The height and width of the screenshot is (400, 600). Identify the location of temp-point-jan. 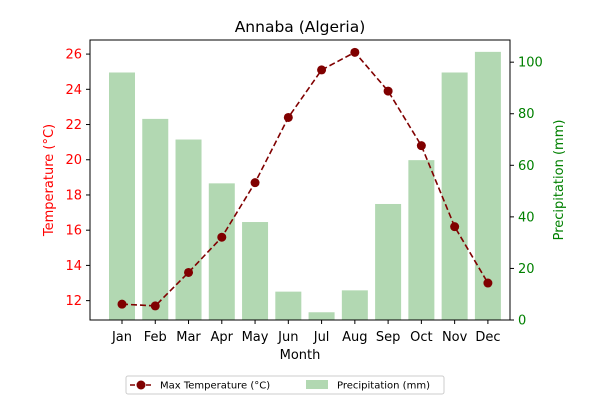
(122, 304).